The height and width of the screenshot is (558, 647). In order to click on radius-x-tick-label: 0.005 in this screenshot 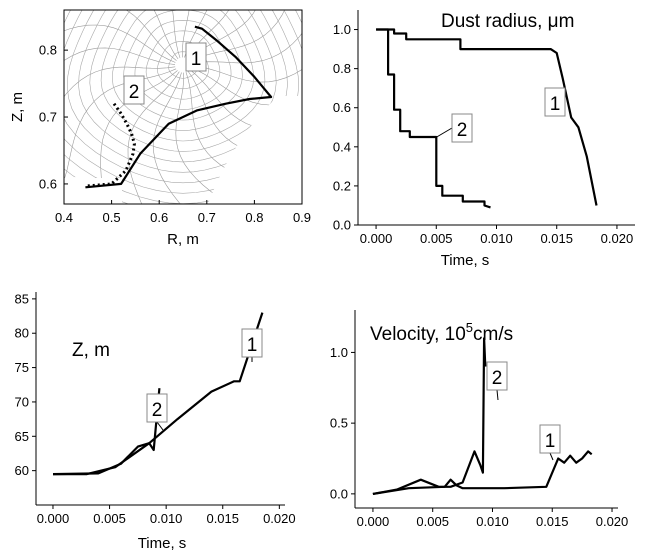, I will do `click(436, 238)`.